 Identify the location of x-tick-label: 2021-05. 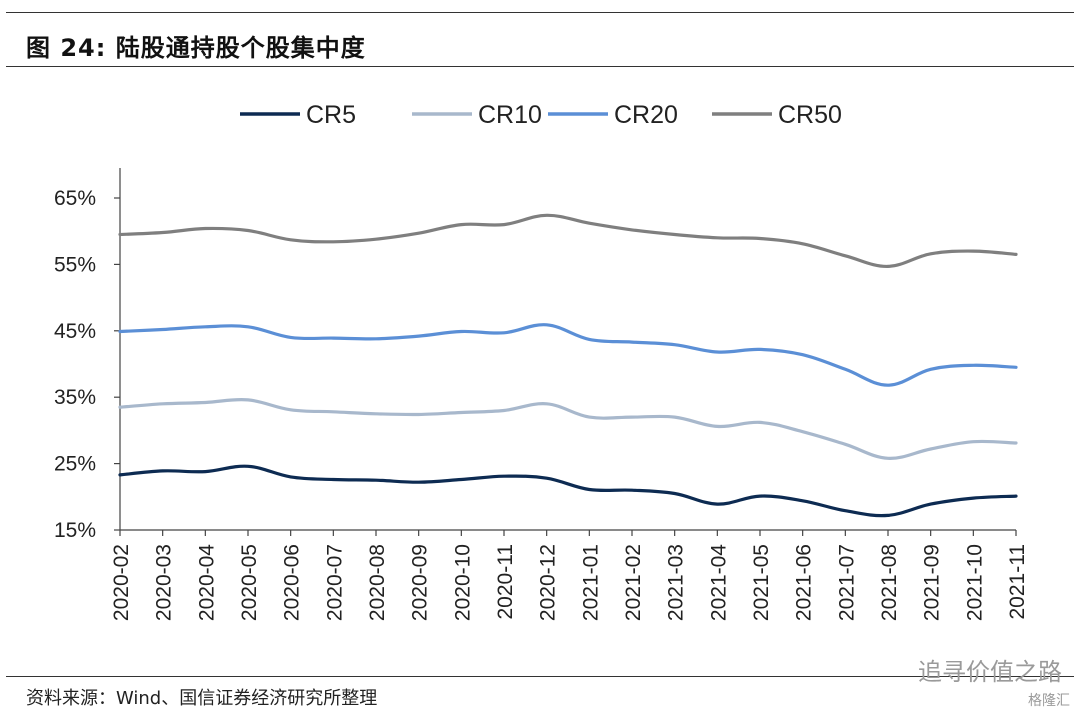
(761, 582).